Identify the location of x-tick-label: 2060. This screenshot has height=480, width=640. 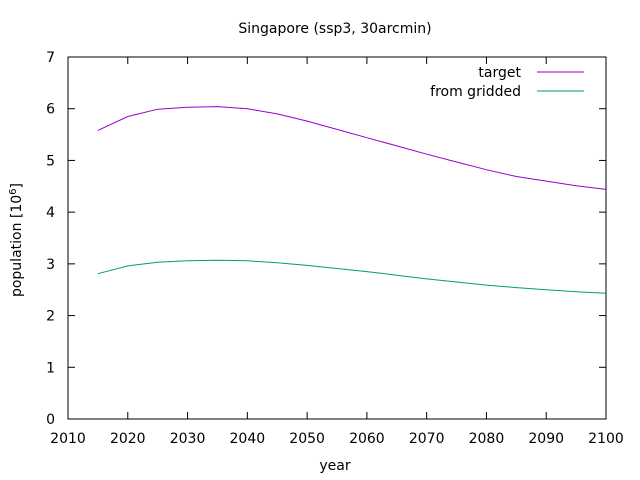
(367, 439).